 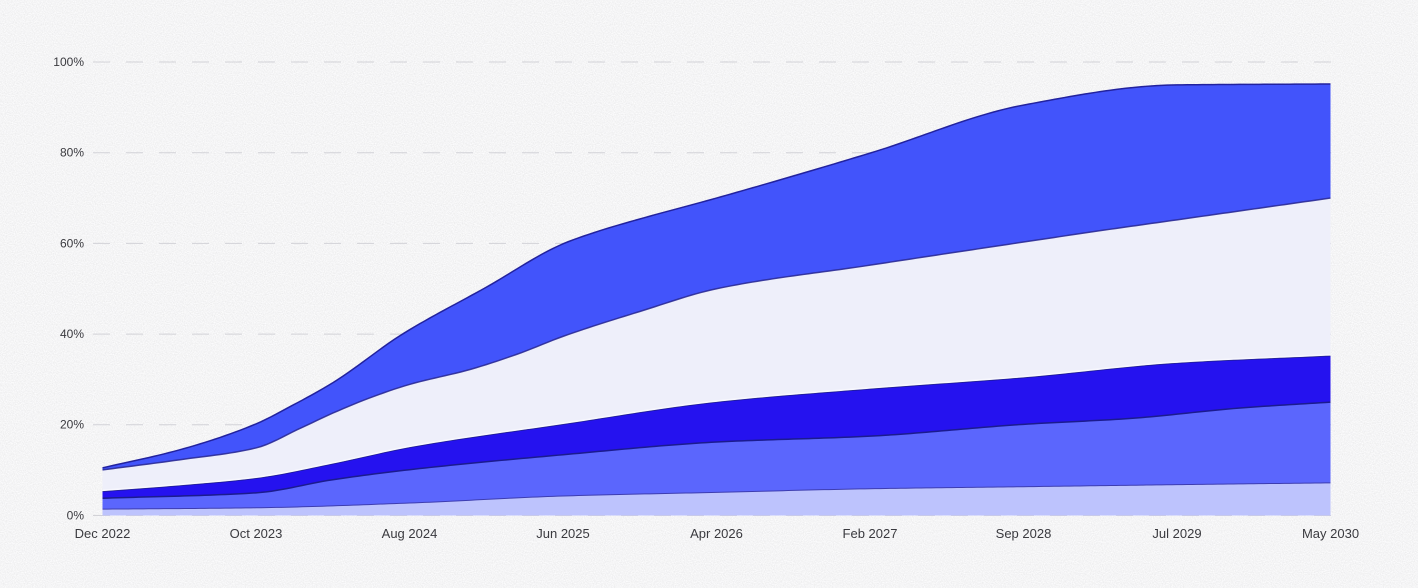 What do you see at coordinates (68, 62) in the screenshot?
I see `svg-text: 100%` at bounding box center [68, 62].